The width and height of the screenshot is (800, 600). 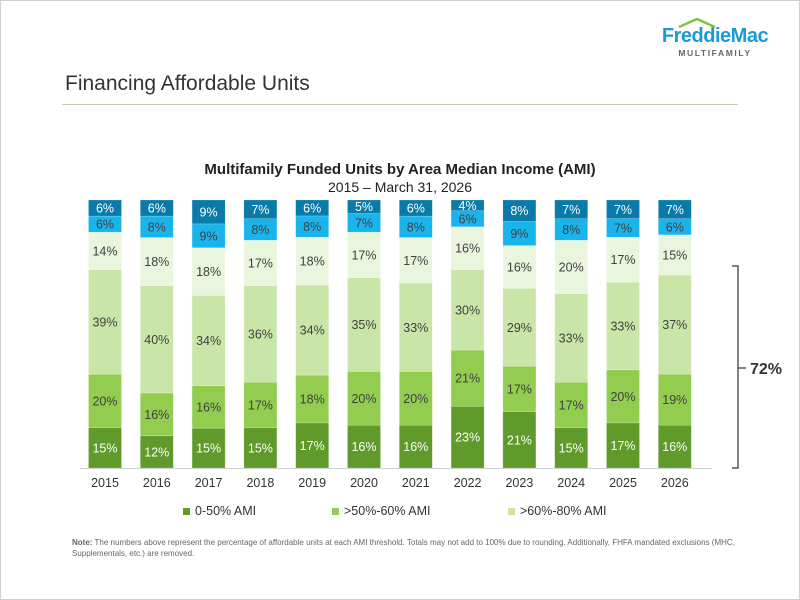 I want to click on data-label: 5%, so click(x=364, y=207).